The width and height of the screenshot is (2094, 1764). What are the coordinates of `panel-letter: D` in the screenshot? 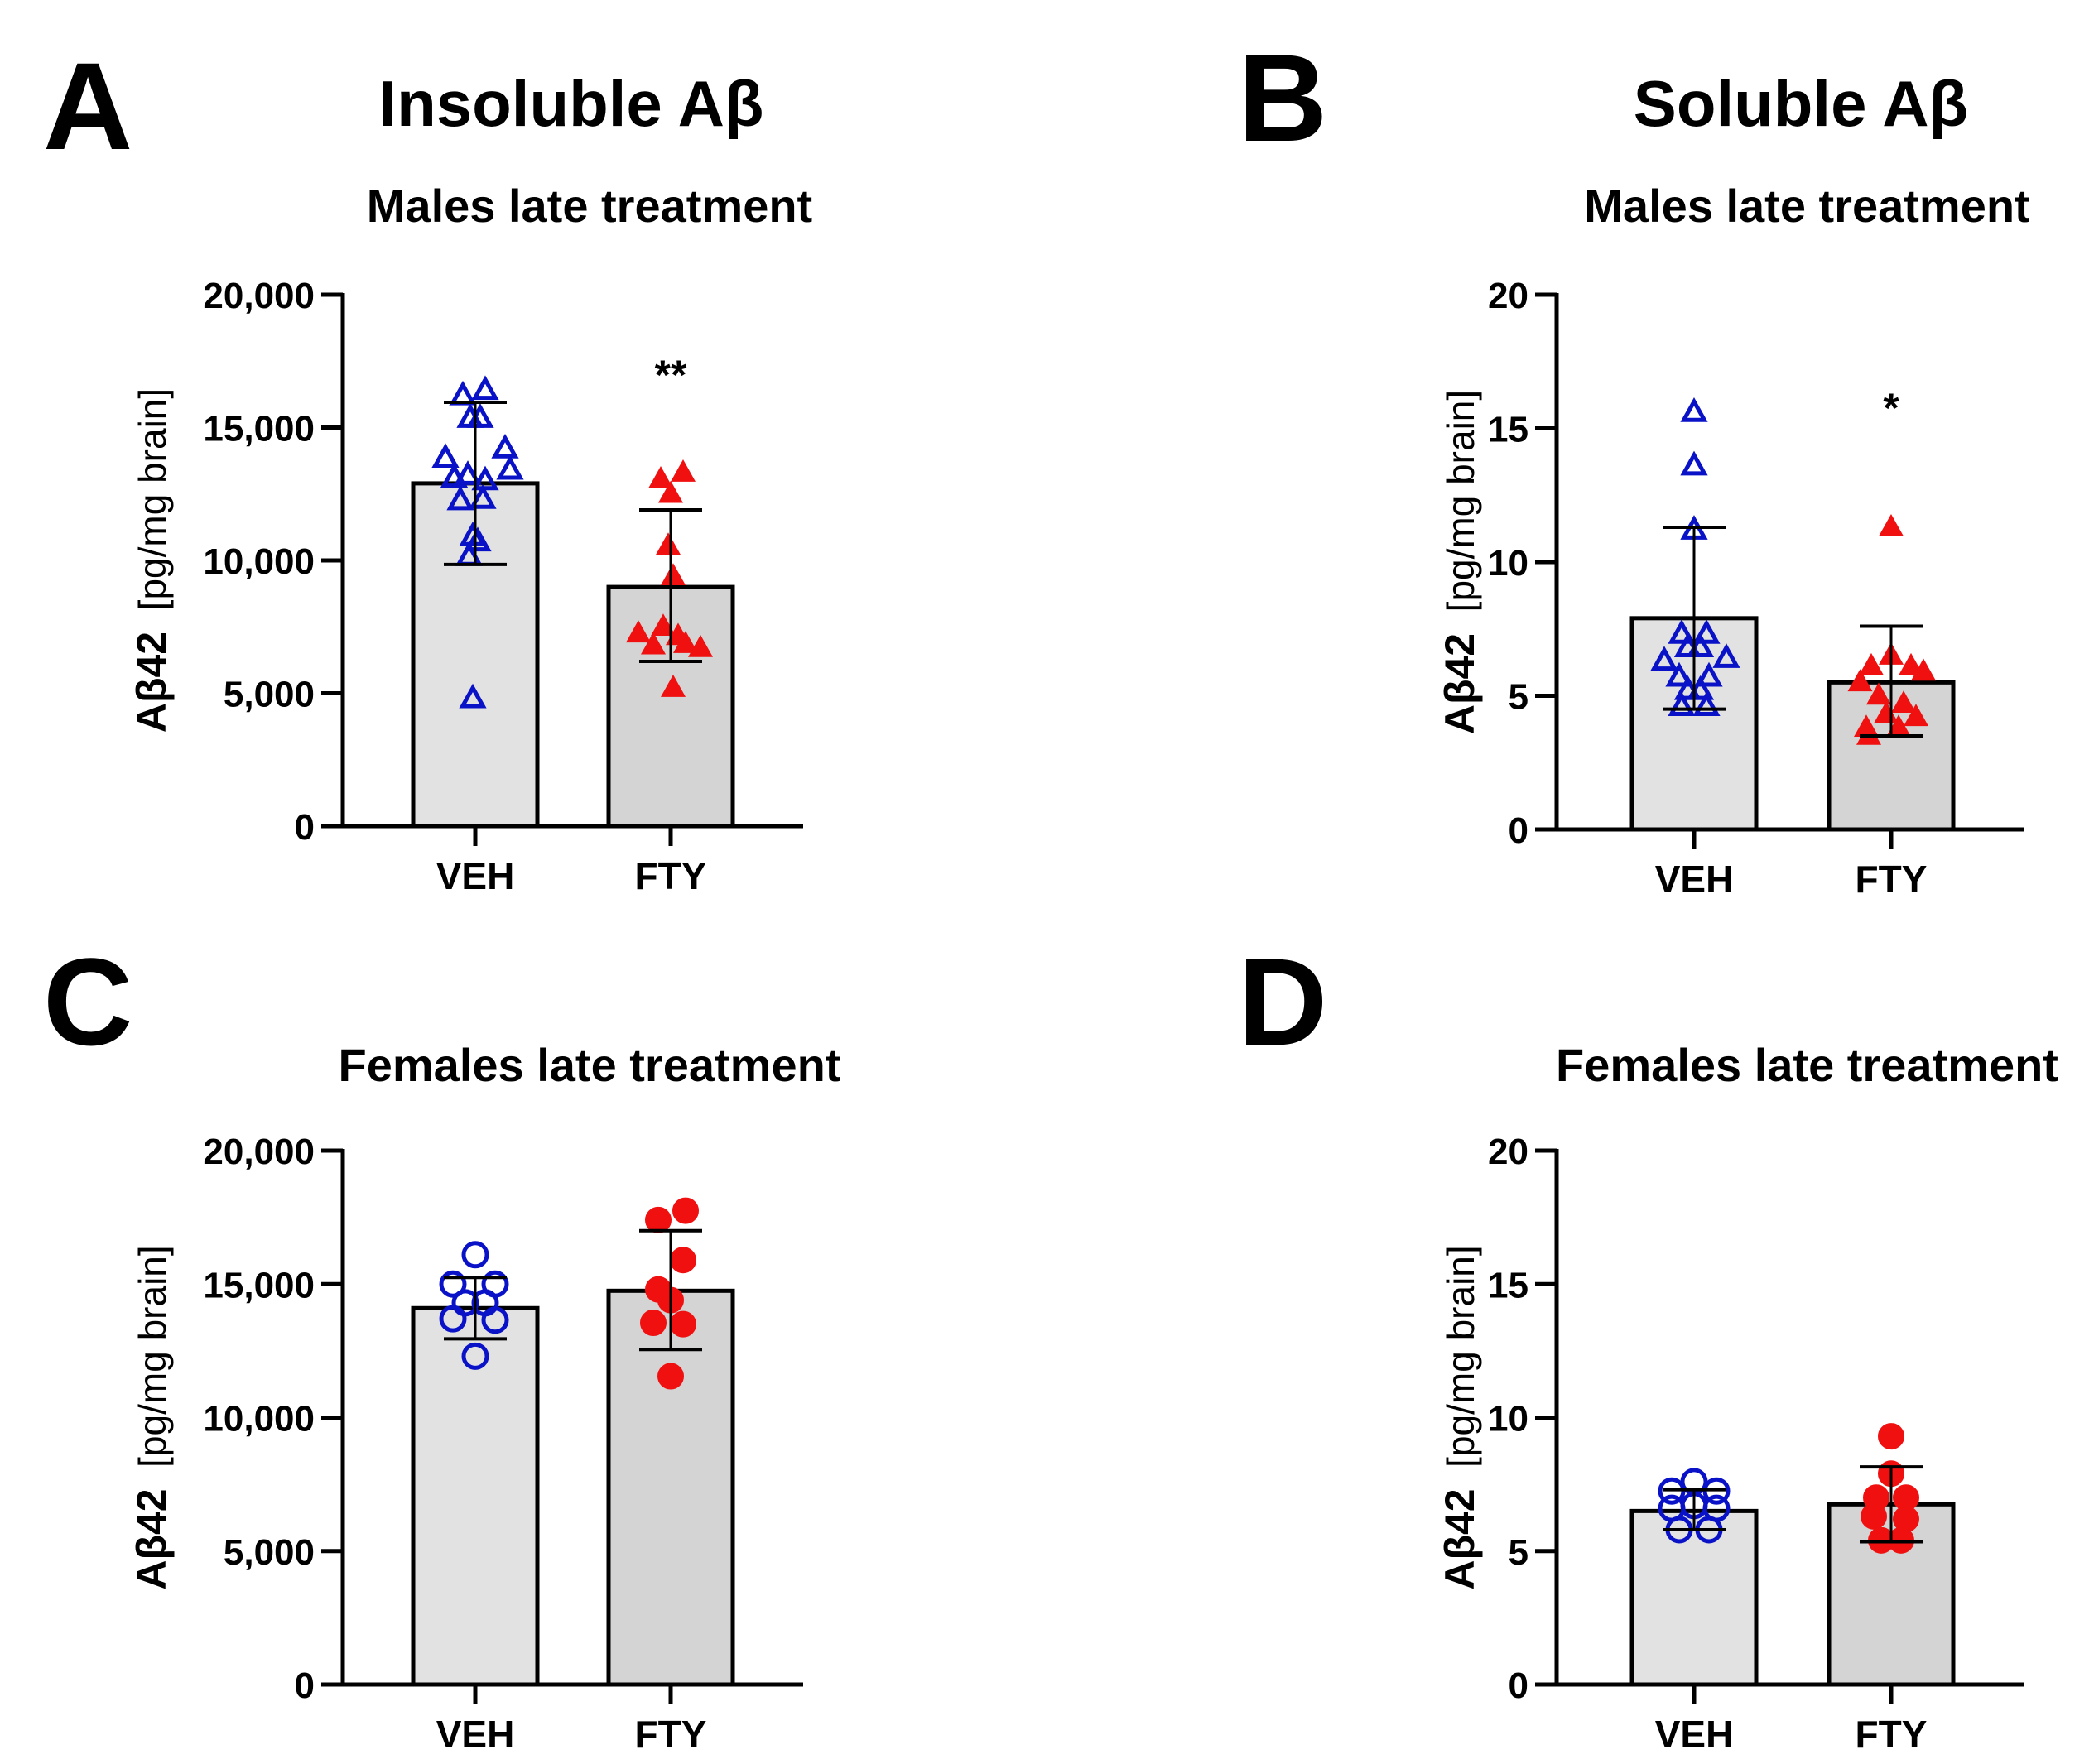 It's located at (1282, 1001).